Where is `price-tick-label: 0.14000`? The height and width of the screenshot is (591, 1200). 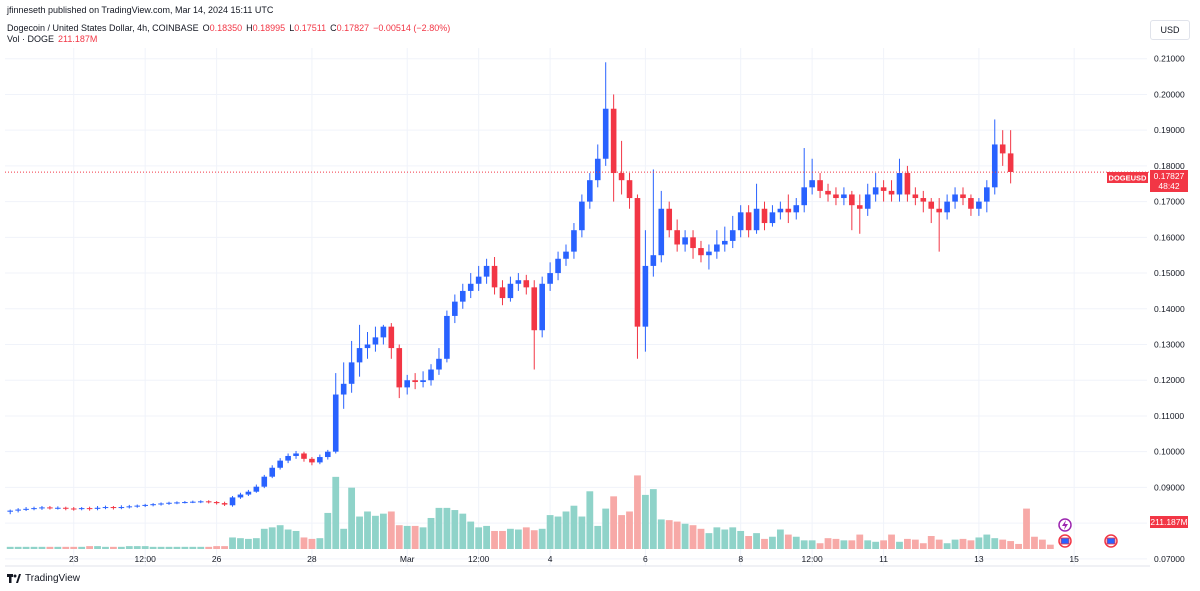 price-tick-label: 0.14000 is located at coordinates (1169, 309).